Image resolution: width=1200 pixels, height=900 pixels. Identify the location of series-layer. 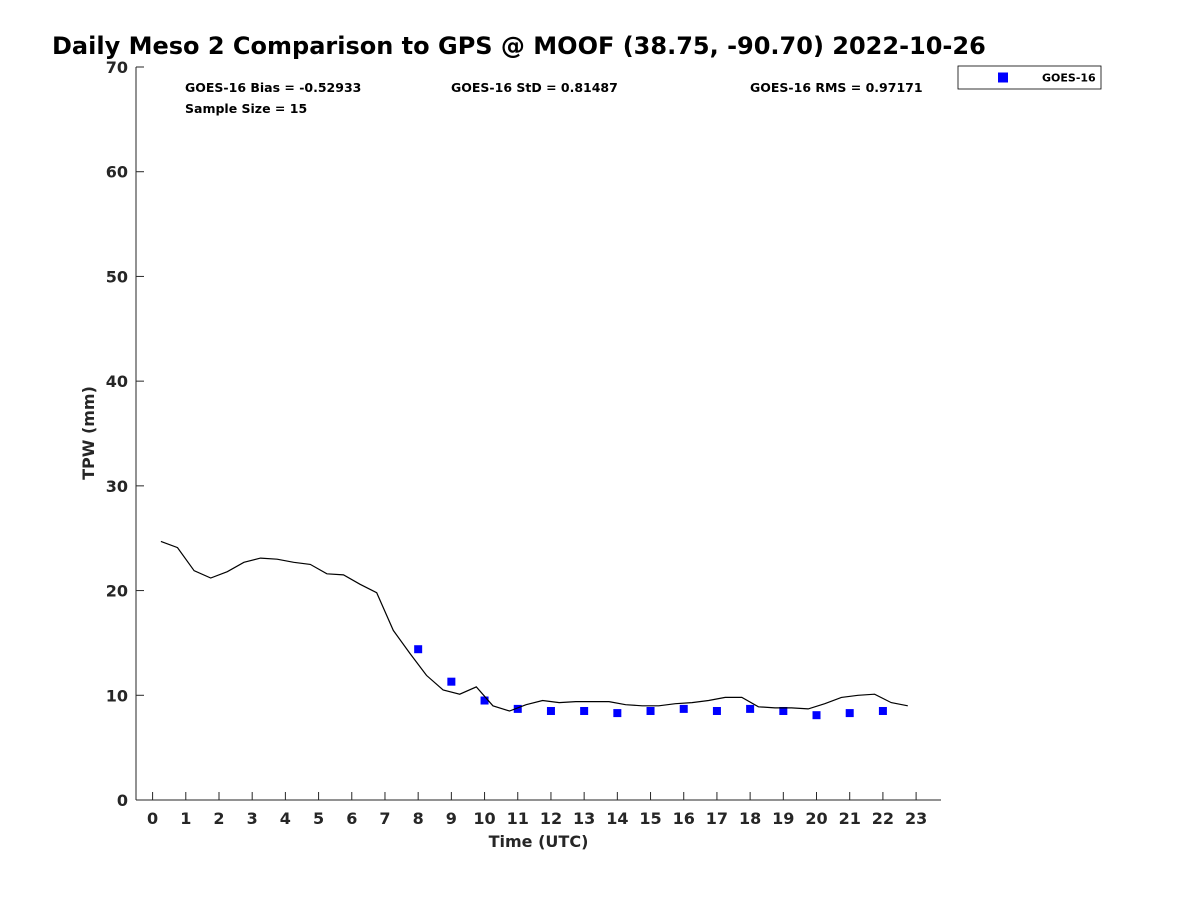
(534, 630).